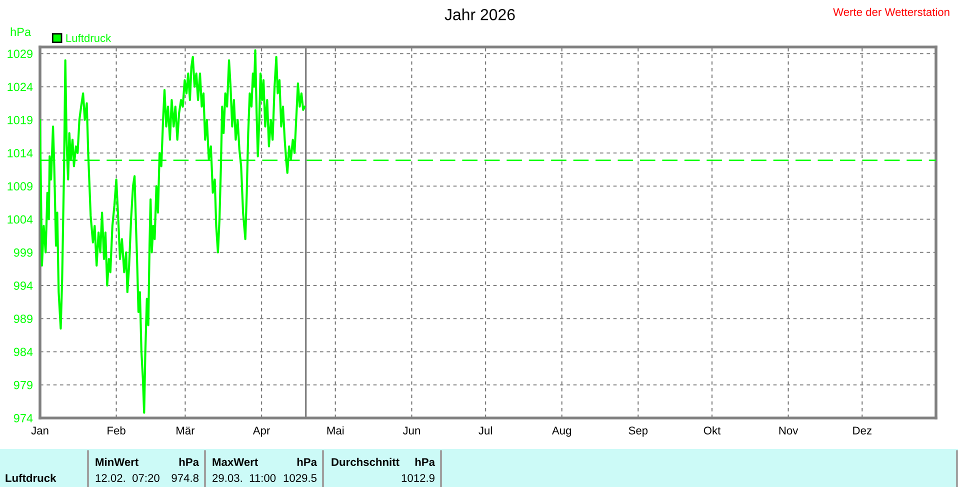 The image size is (958, 487). I want to click on y-axis-title: hPa, so click(21, 31).